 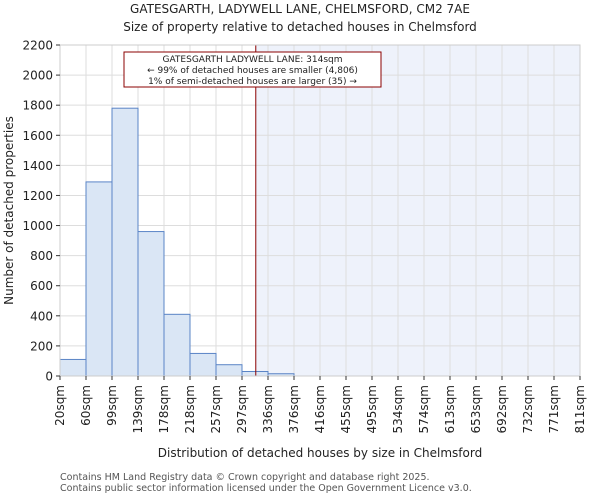 What do you see at coordinates (502, 409) in the screenshot?
I see `x-tick-label: 692sqm` at bounding box center [502, 409].